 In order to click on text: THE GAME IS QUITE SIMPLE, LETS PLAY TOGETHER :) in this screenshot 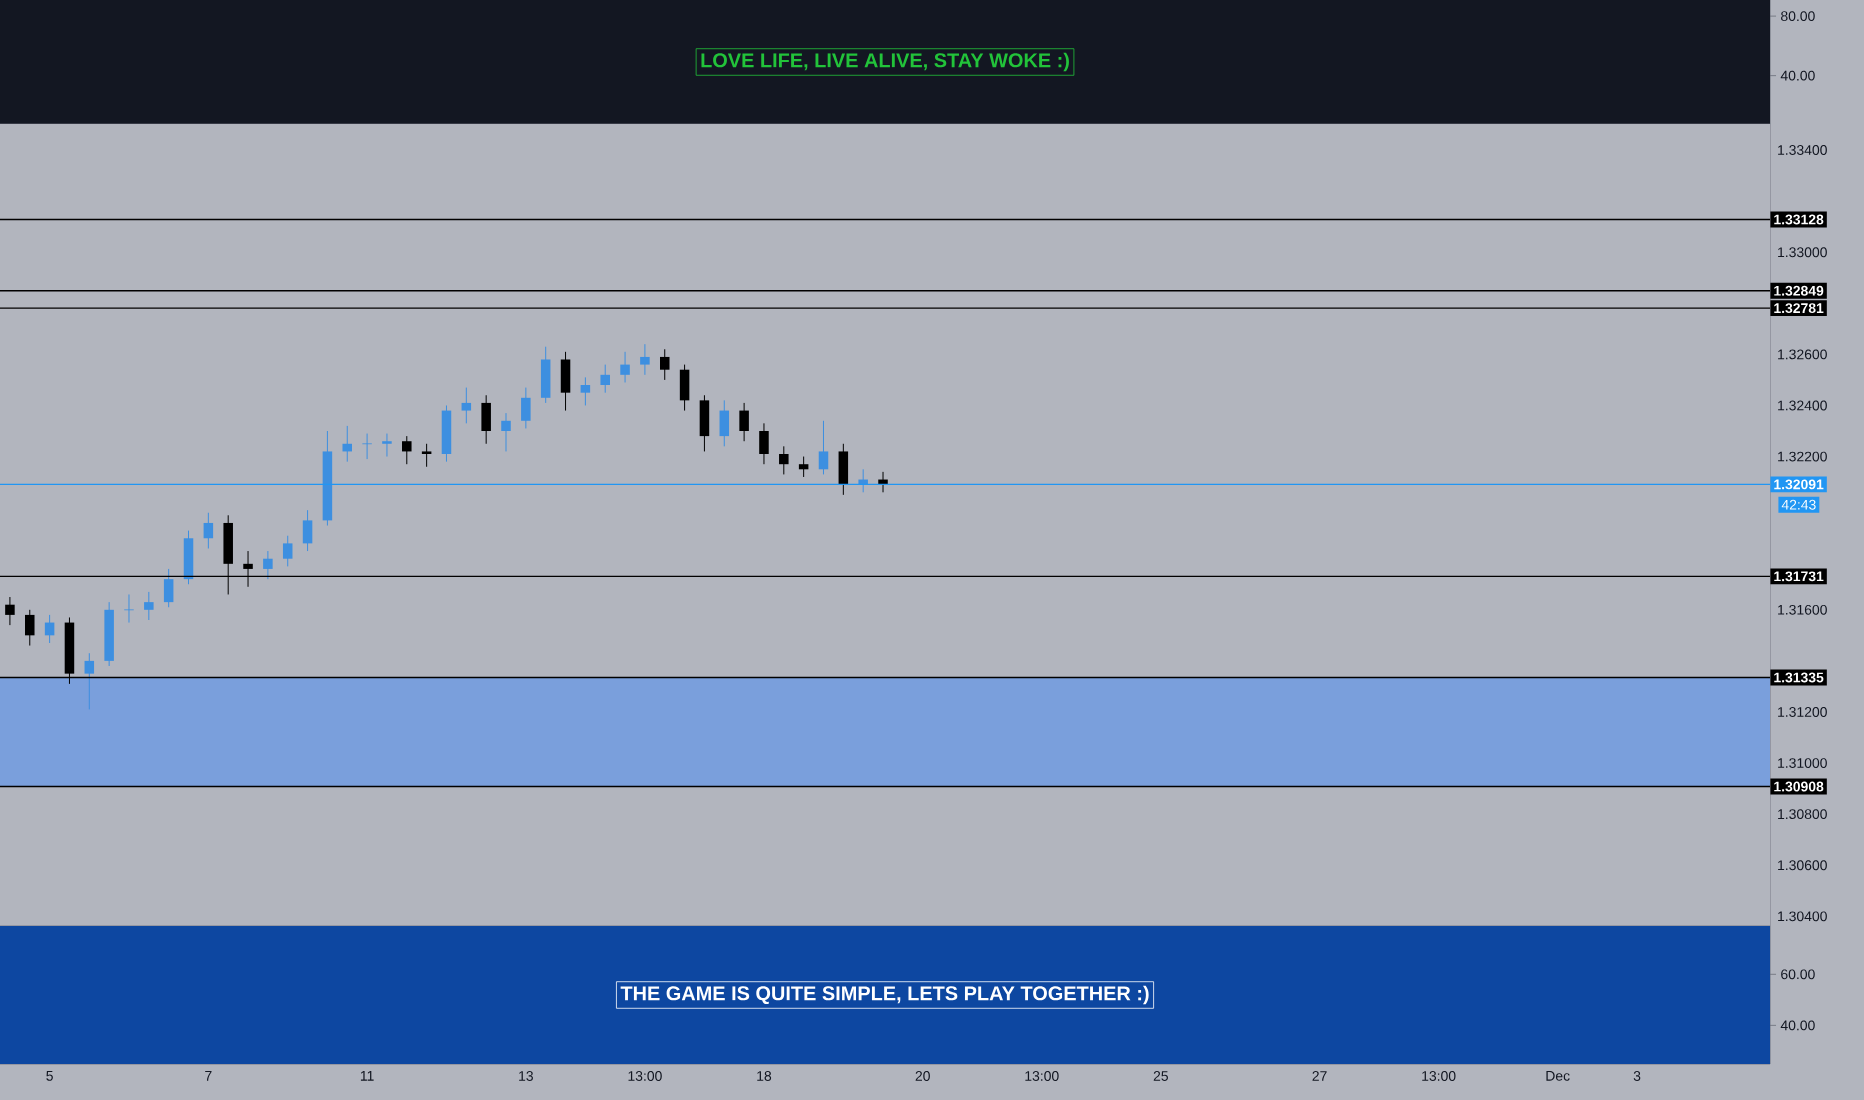, I will do `click(884, 995)`.